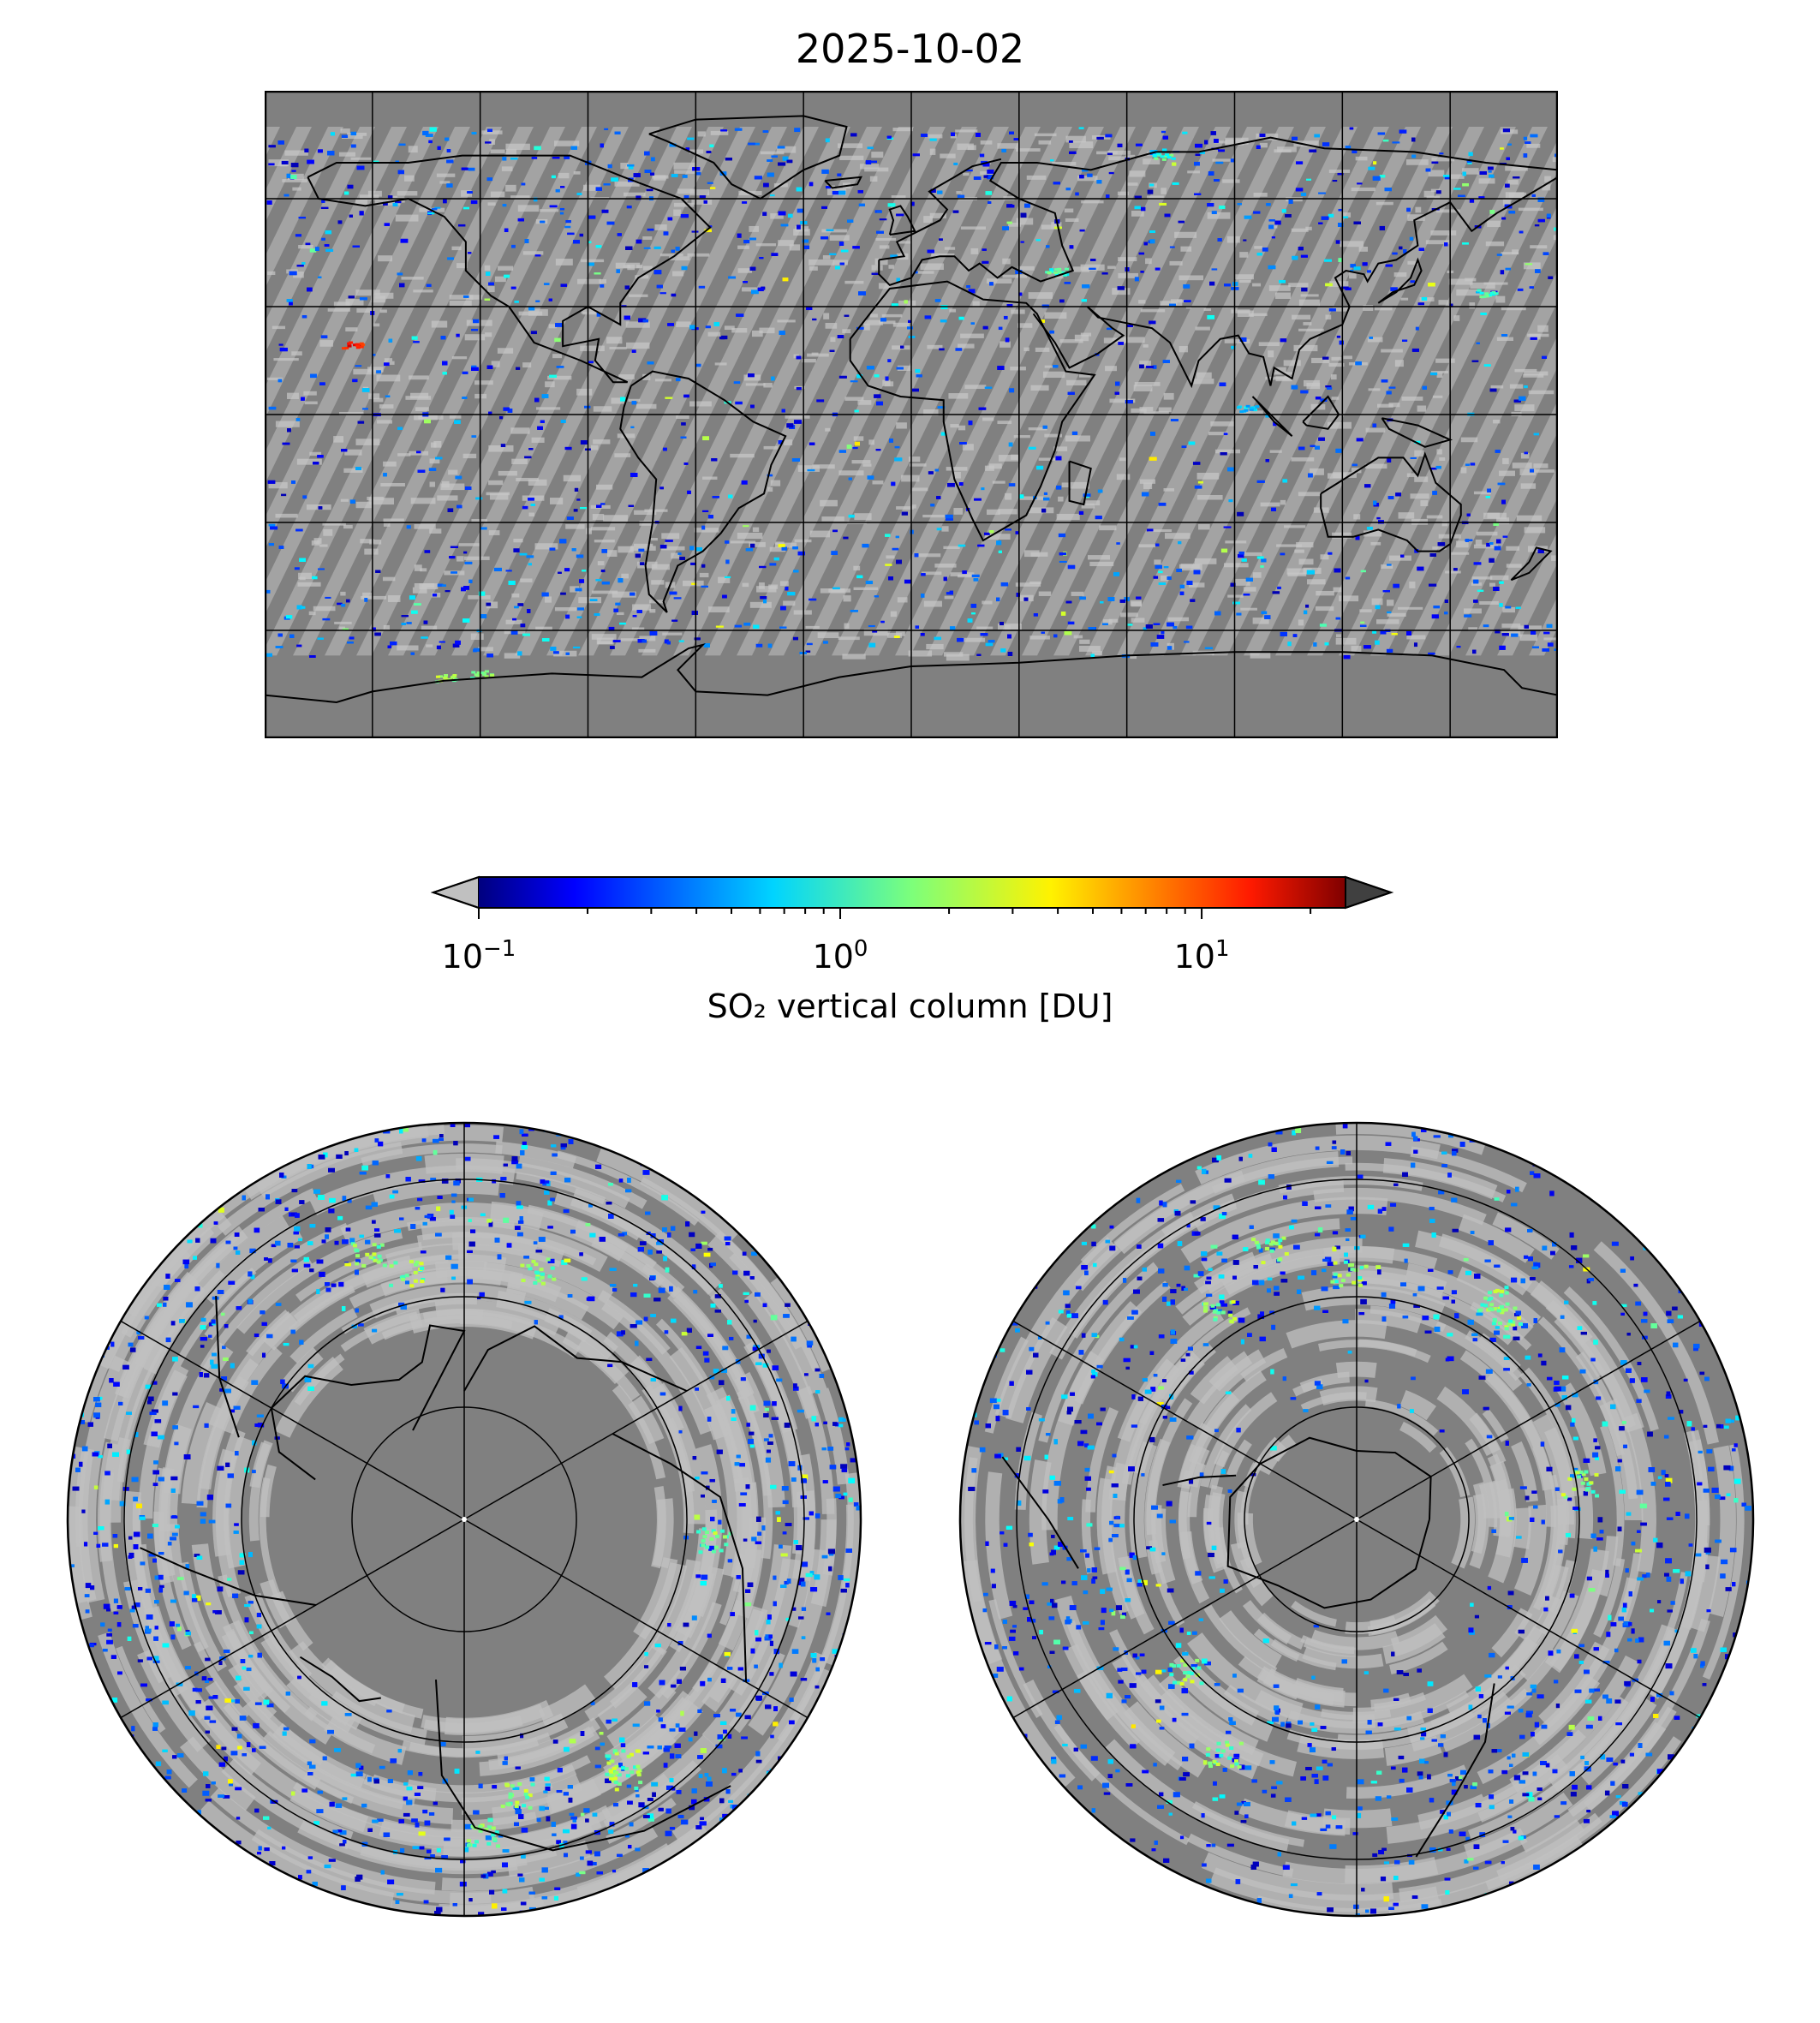 The image size is (1820, 2023). What do you see at coordinates (910, 1006) in the screenshot?
I see `colorbar-label: SO₂ vertical column [DU]` at bounding box center [910, 1006].